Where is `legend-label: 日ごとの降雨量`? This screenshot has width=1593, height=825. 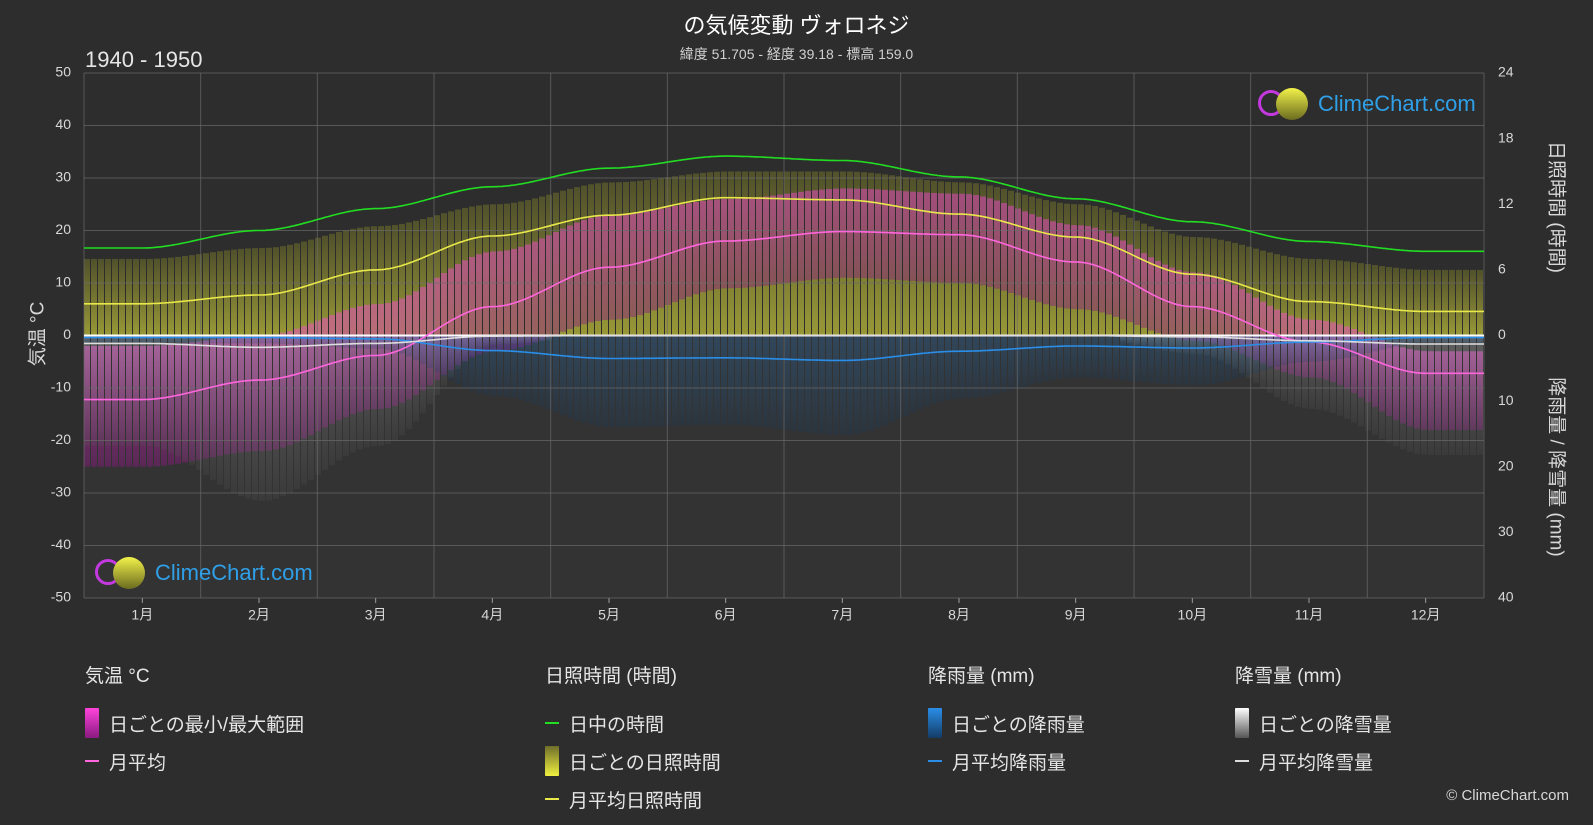 legend-label: 日ごとの降雨量 is located at coordinates (1018, 725).